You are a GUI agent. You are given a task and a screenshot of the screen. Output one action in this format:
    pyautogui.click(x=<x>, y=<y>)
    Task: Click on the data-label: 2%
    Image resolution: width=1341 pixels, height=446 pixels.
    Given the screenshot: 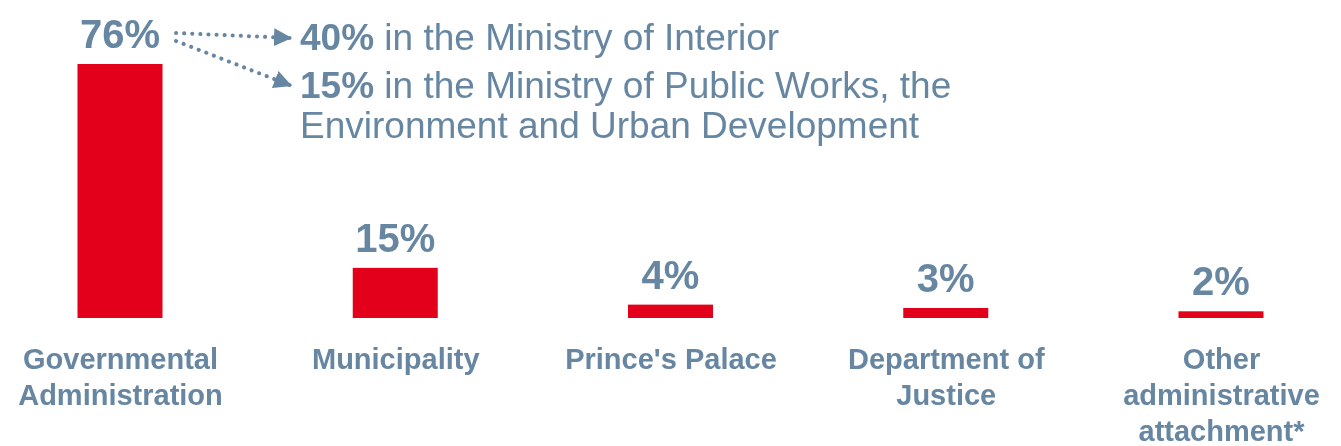 What is the action you would take?
    pyautogui.click(x=1221, y=281)
    